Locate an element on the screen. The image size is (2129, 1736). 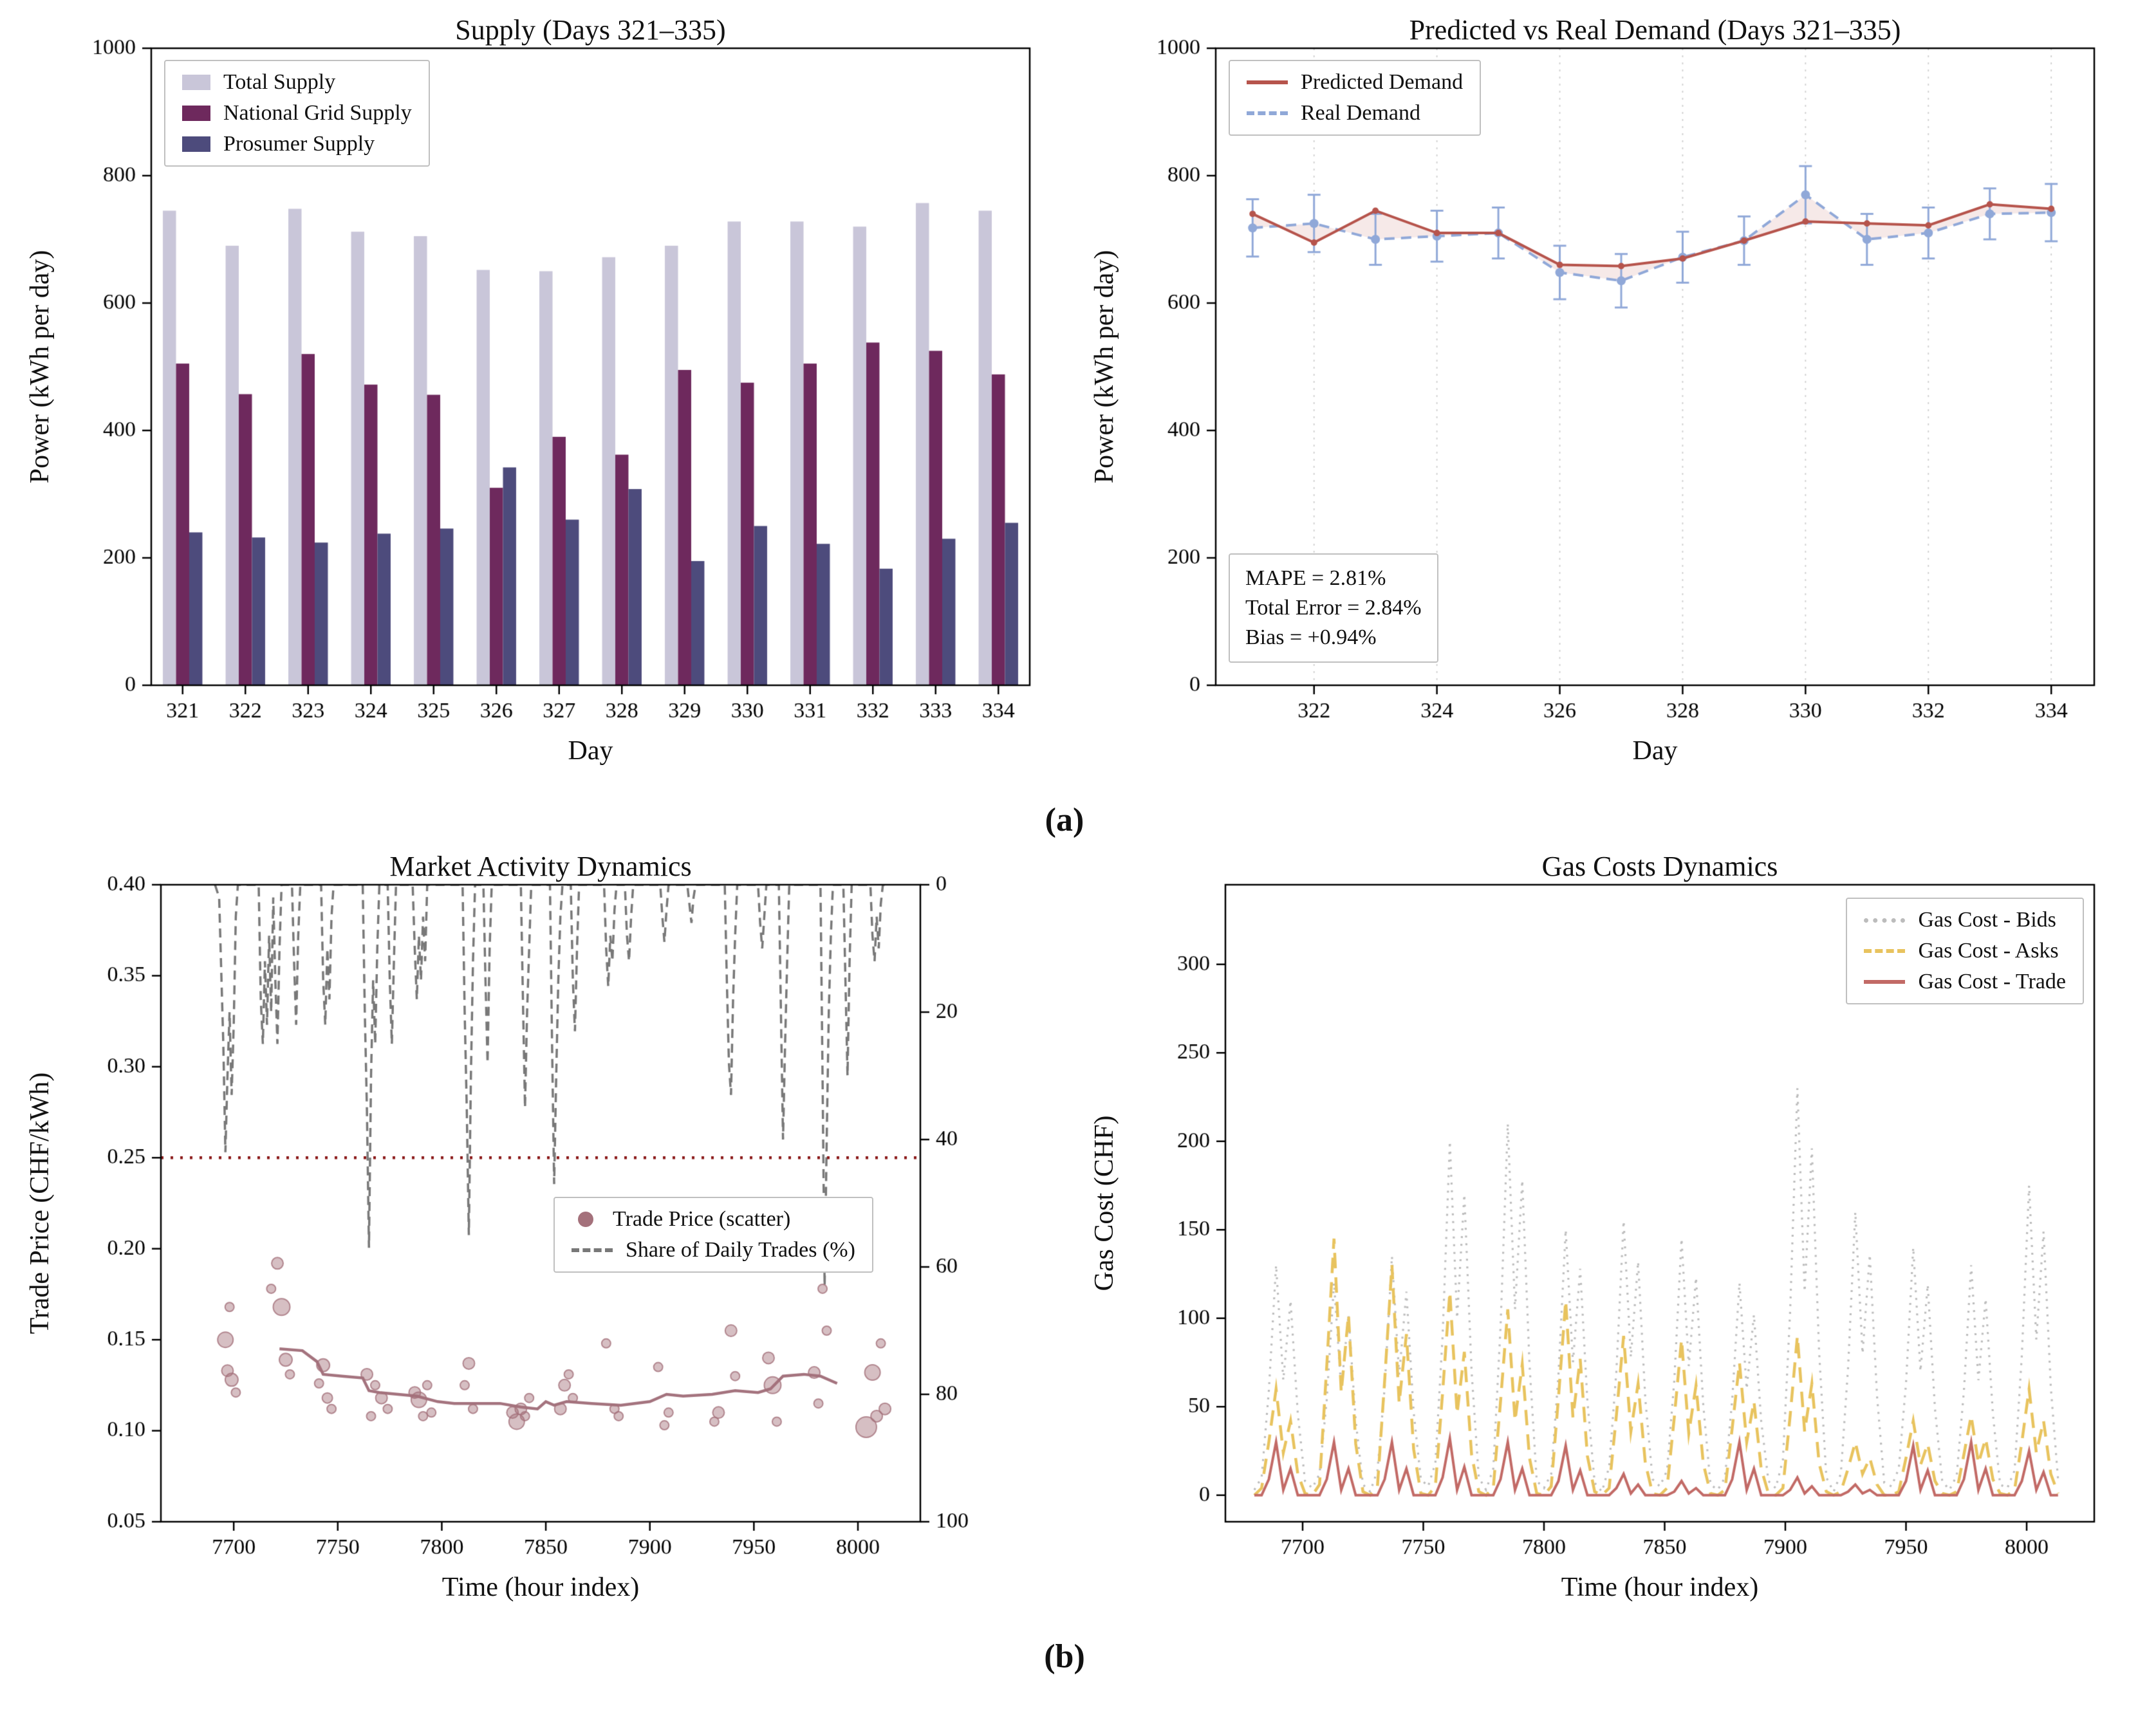
legend-label: Gas Cost - Trade is located at coordinates (1992, 981).